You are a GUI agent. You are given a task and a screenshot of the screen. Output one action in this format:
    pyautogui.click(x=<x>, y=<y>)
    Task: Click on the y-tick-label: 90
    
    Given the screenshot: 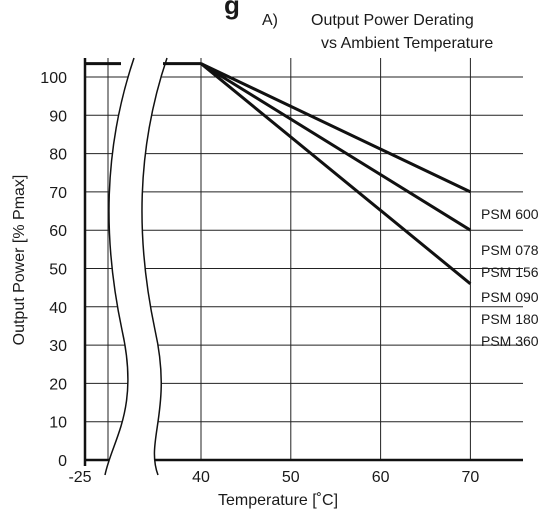 What is the action you would take?
    pyautogui.click(x=58, y=116)
    